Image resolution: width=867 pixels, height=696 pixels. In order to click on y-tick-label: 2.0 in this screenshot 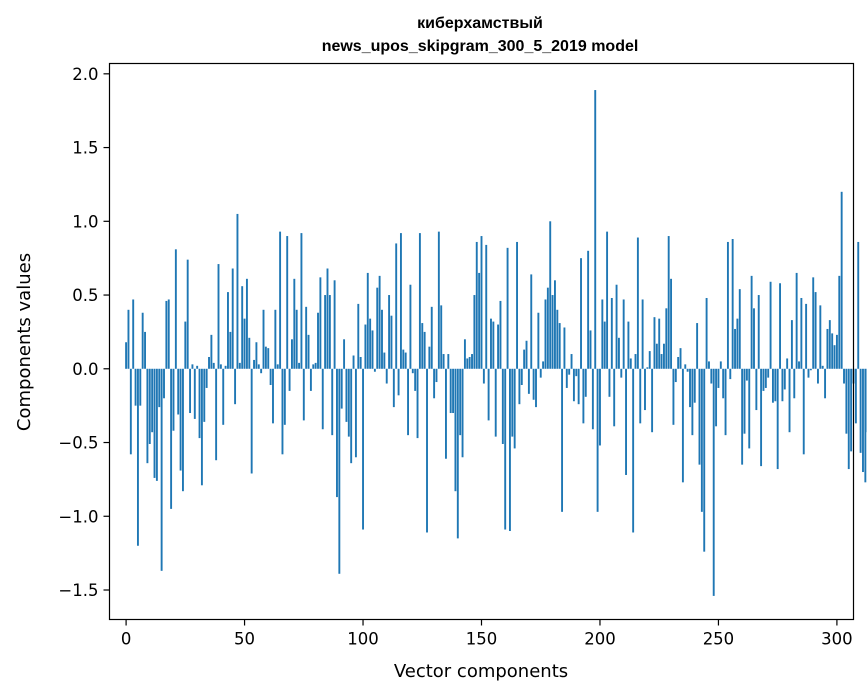, I will do `click(85, 74)`.